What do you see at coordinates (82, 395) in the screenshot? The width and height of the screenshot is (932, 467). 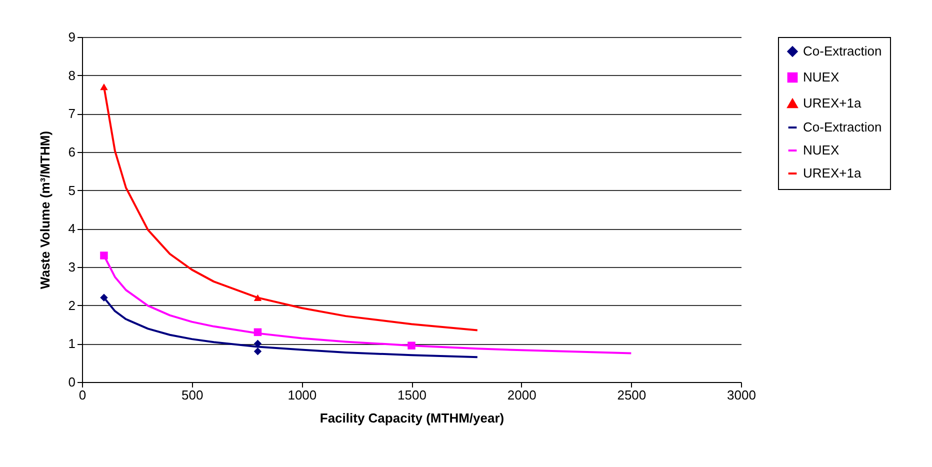 I see `x-tick-label: 0` at bounding box center [82, 395].